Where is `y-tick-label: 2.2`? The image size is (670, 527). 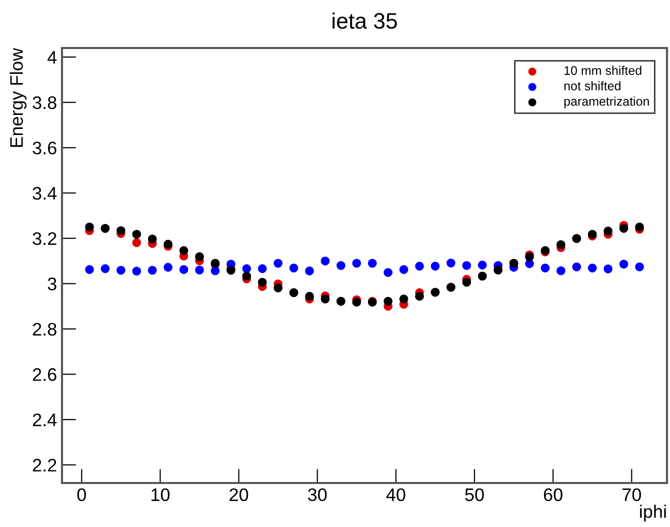
y-tick-label: 2.2 is located at coordinates (44, 465).